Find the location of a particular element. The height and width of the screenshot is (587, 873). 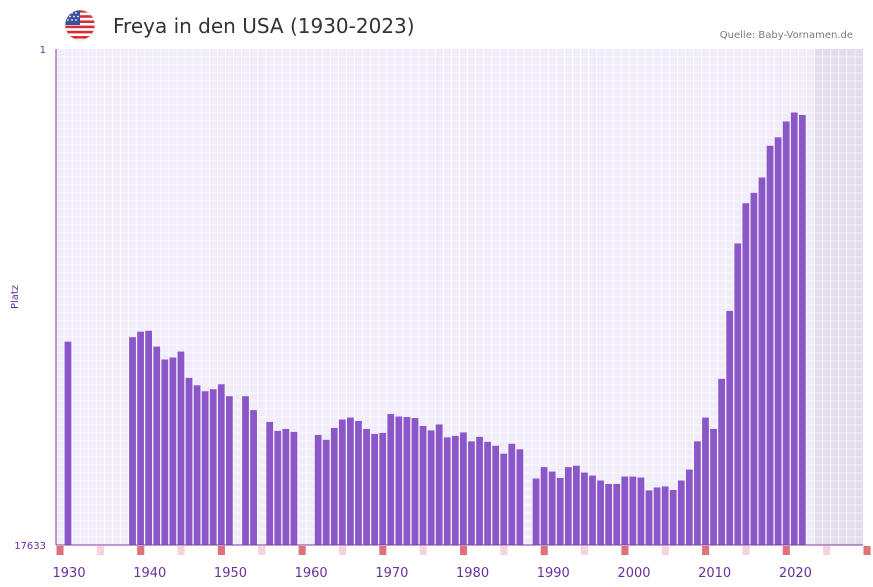

bar-2004 is located at coordinates (665, 515).